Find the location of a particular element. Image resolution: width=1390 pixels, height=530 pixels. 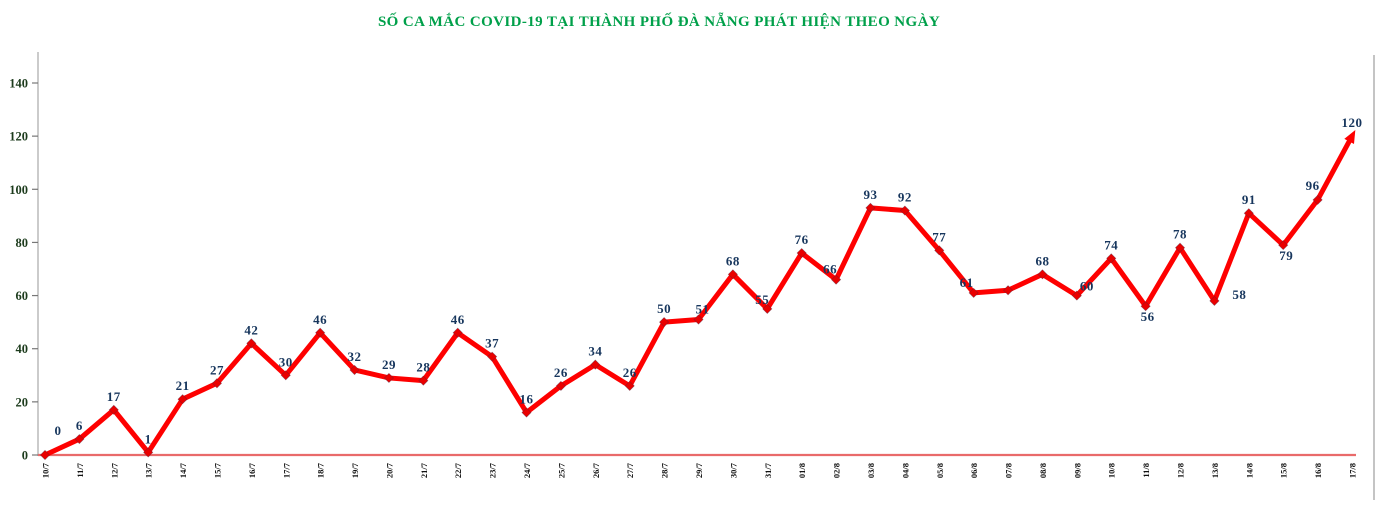

x-tick-label: 03/8 is located at coordinates (871, 470).